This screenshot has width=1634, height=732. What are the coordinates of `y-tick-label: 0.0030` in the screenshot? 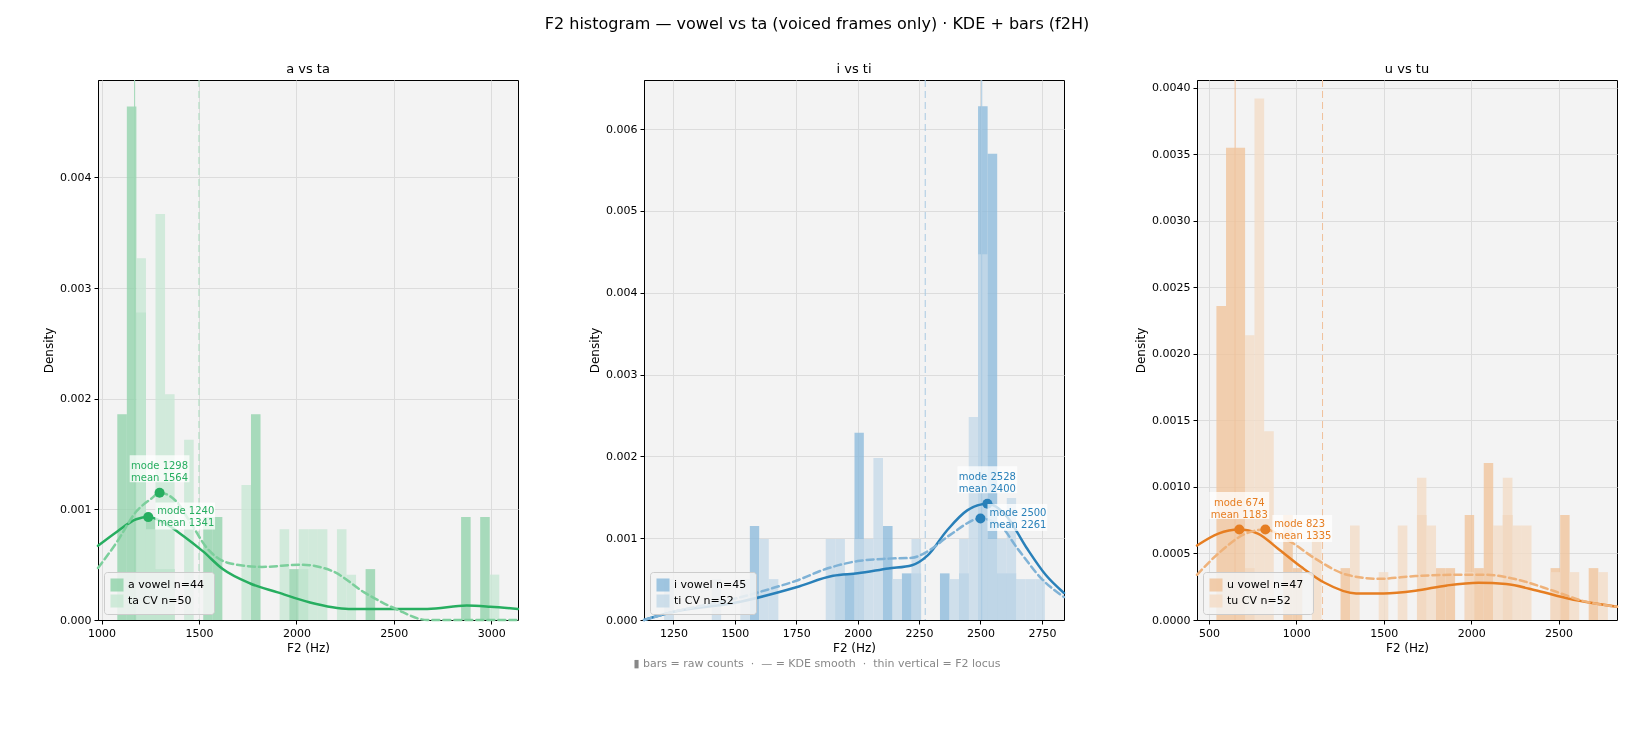 It's located at (1171, 221).